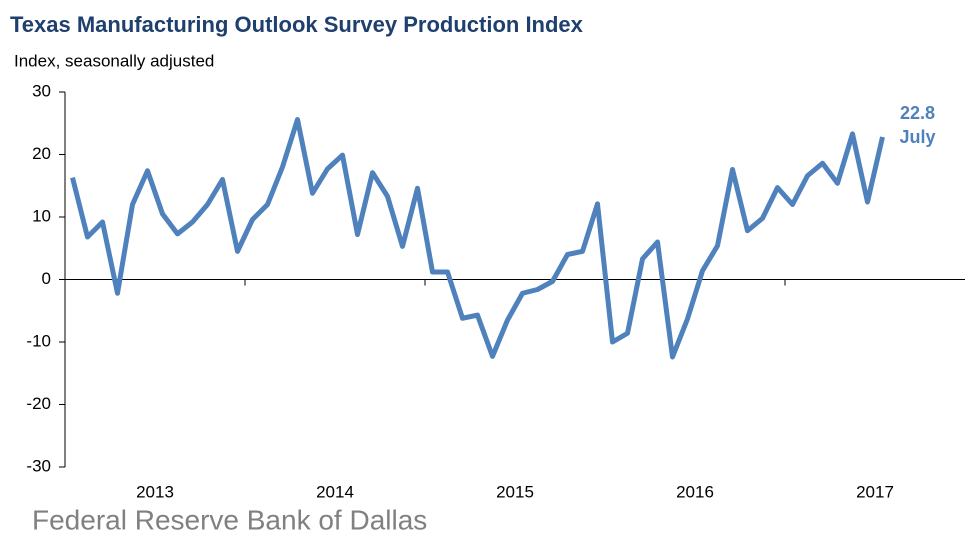 The height and width of the screenshot is (546, 980). I want to click on x-tick-label: 2017, so click(875, 491).